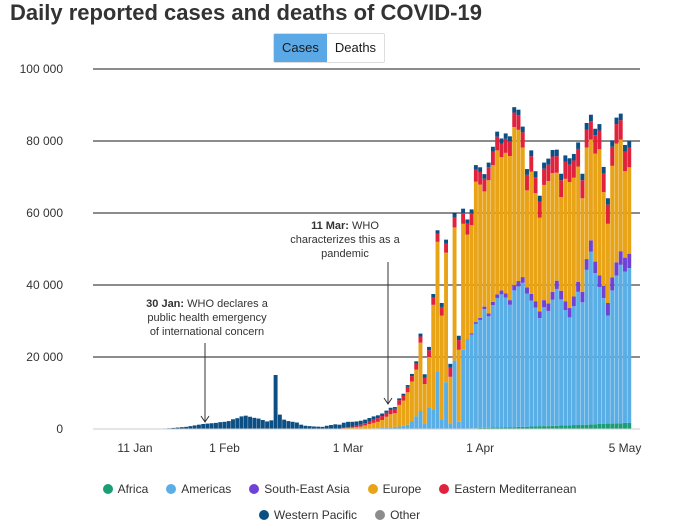 This screenshot has height=528, width=679. Describe the element at coordinates (380, 515) in the screenshot. I see `legend-dot-other` at that location.